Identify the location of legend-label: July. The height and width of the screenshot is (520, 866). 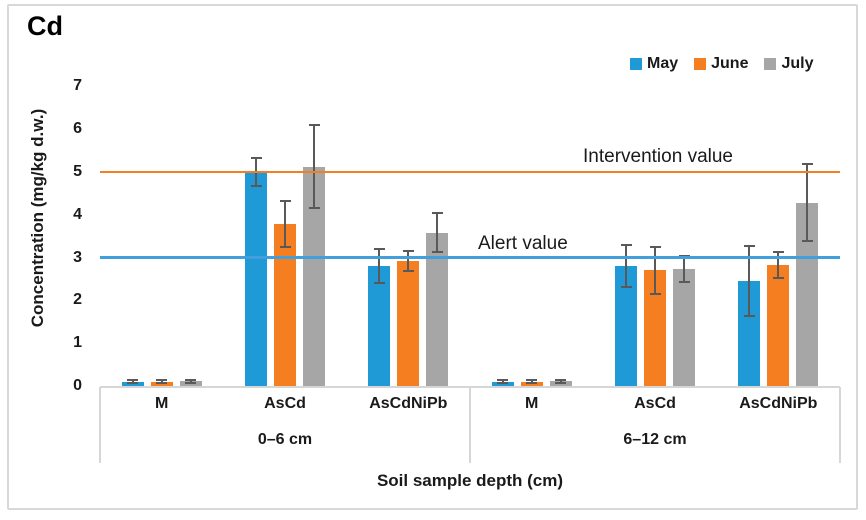
(797, 63).